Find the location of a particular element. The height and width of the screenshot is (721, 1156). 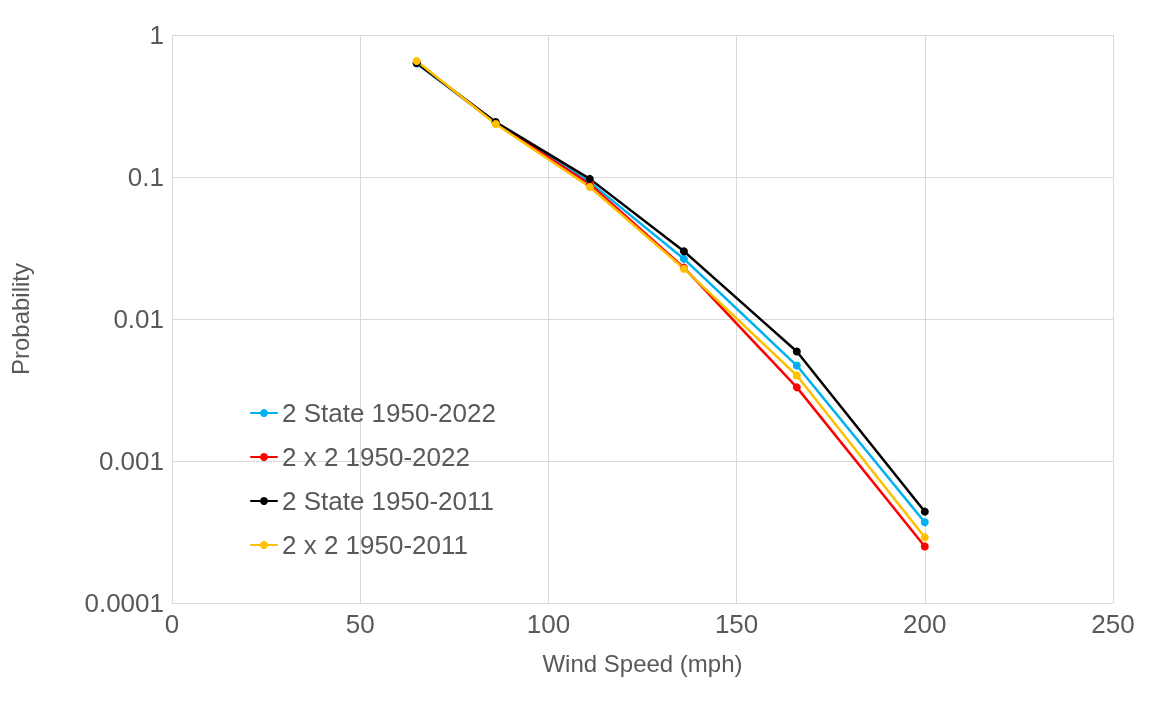

y-tick-label: 0.01 is located at coordinates (138, 319).